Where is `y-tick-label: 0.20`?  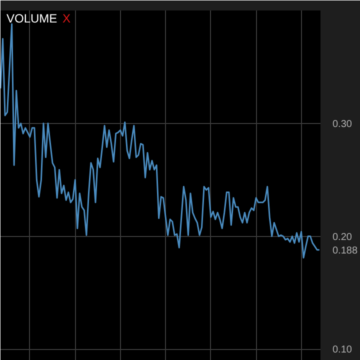
y-tick-label: 0.20 is located at coordinates (342, 237).